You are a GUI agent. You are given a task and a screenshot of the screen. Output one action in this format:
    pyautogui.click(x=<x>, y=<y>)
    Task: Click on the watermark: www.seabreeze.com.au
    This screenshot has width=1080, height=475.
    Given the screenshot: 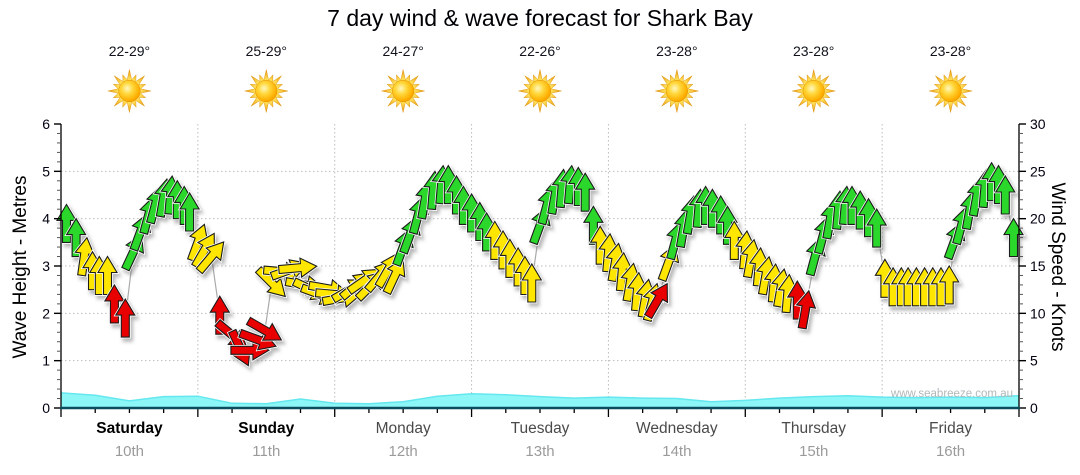 What is the action you would take?
    pyautogui.click(x=951, y=394)
    